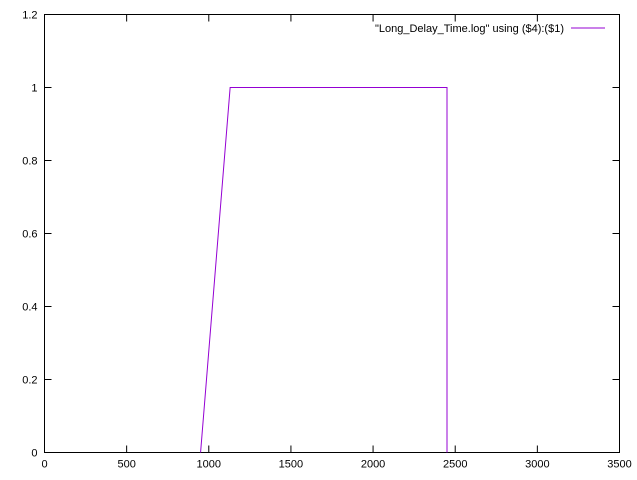 This screenshot has height=480, width=637. What do you see at coordinates (469, 29) in the screenshot?
I see `legend-label: "Long_Delay_Time.log" using ($4):($1)` at bounding box center [469, 29].